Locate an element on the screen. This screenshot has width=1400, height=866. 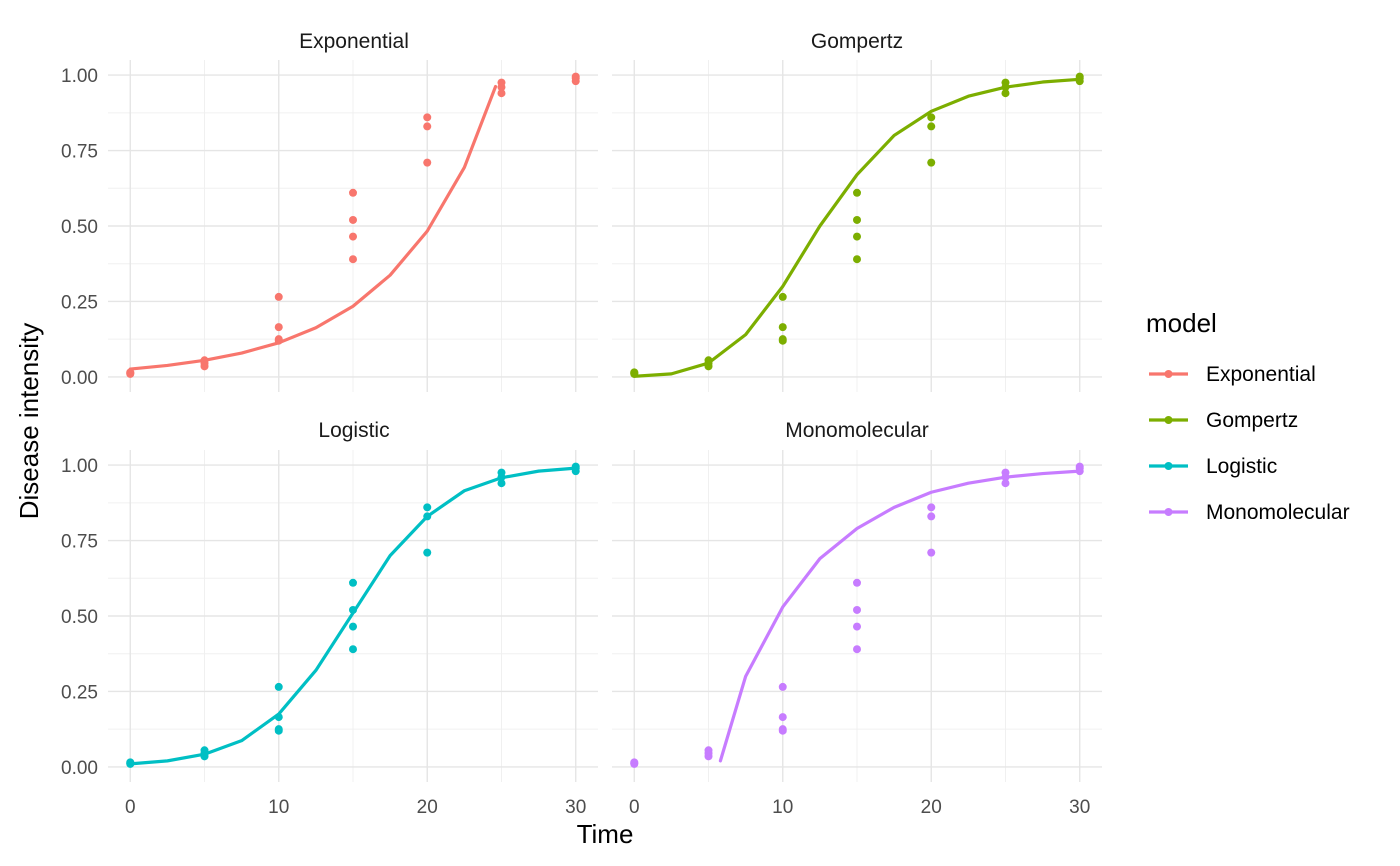
y-axis-title: Disease intensity is located at coordinates (29, 421).